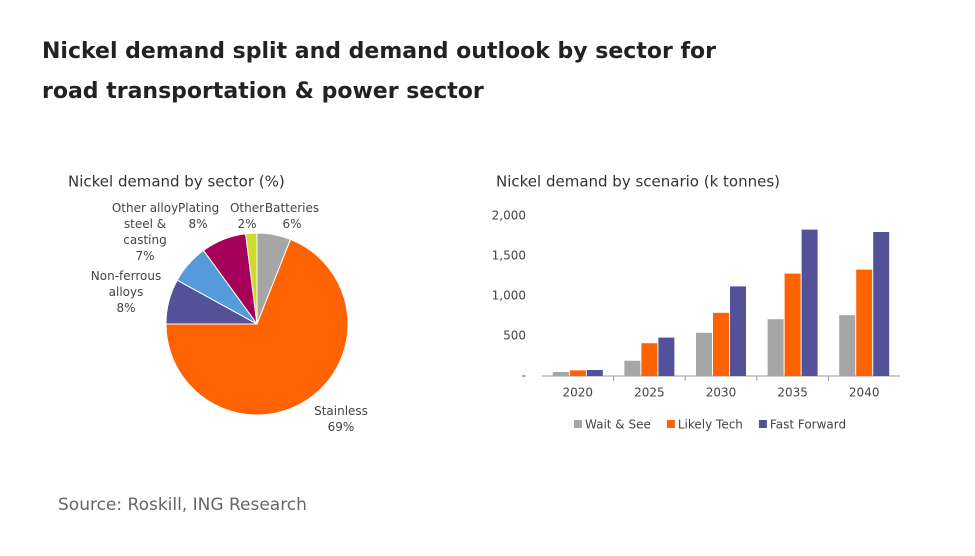  I want to click on x-tick-label: 2030, so click(721, 393).